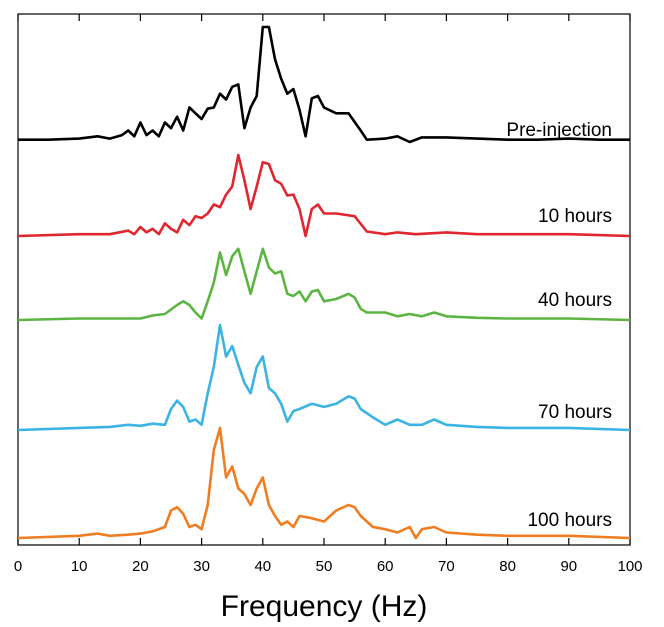 This screenshot has width=664, height=627. What do you see at coordinates (79, 566) in the screenshot?
I see `x-tick-label: 10` at bounding box center [79, 566].